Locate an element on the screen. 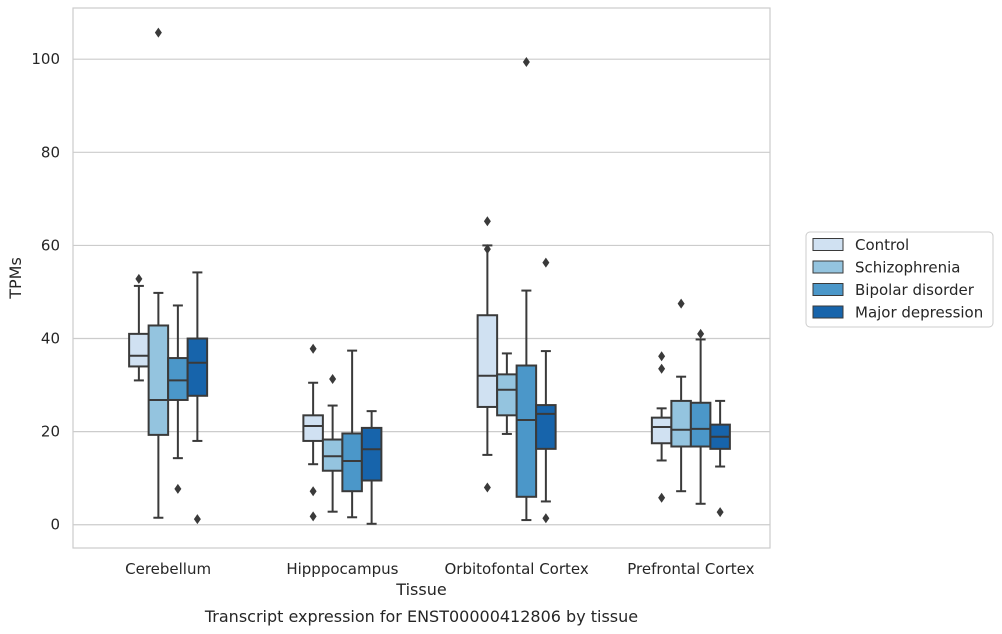 The image size is (1002, 634). legend-label: Control is located at coordinates (882, 245).